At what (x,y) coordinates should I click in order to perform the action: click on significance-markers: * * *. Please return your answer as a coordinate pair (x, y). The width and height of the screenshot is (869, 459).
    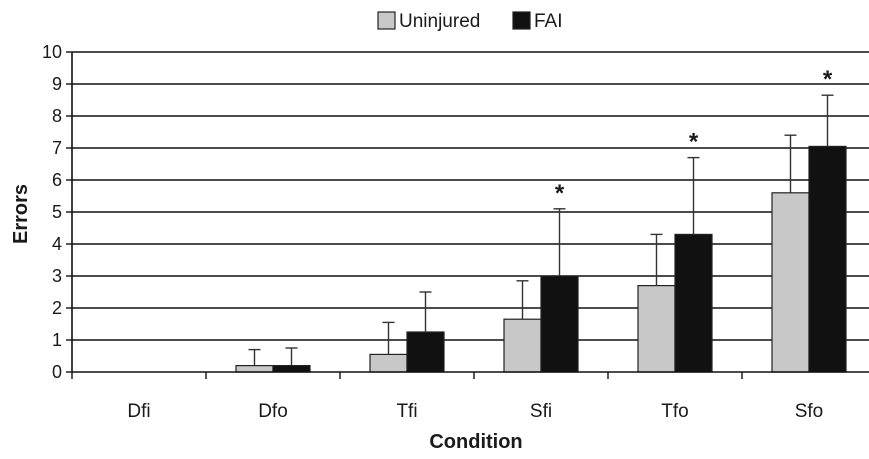
    Looking at the image, I should click on (694, 136).